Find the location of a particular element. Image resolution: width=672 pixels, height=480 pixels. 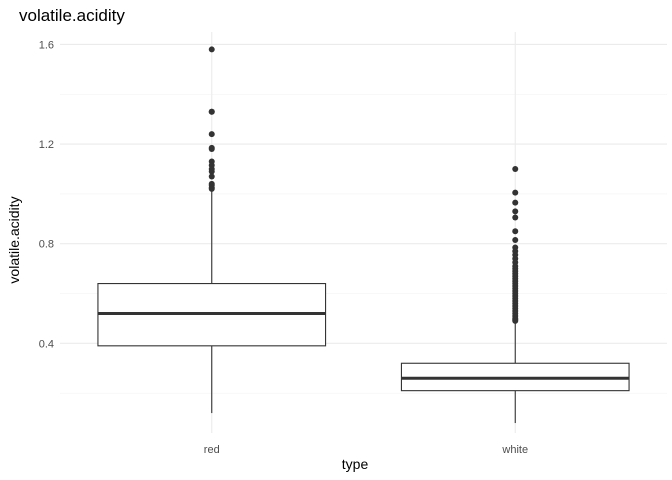

y-tick-label: 1.6 is located at coordinates (46, 45).